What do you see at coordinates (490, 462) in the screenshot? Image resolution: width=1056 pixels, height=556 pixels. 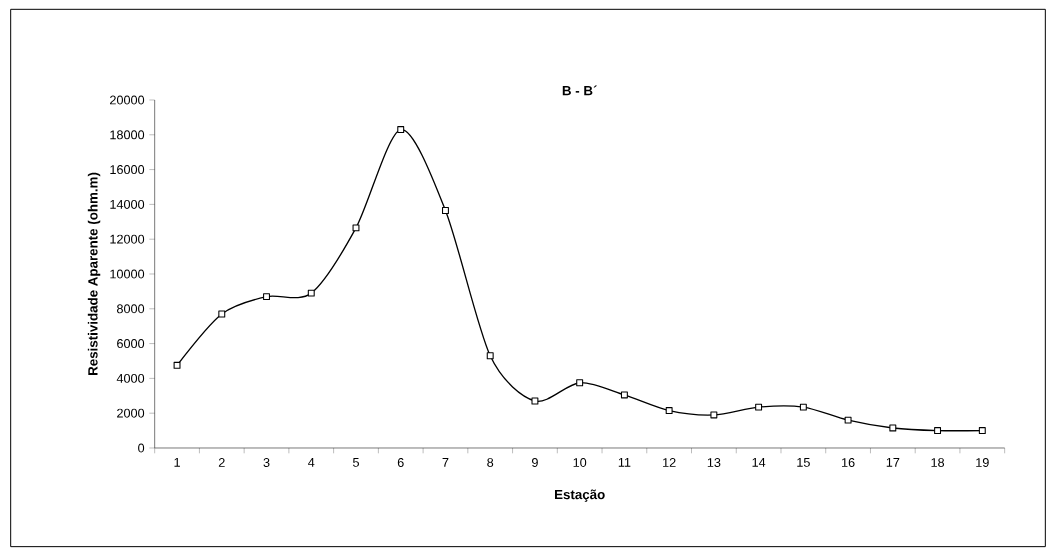 I see `x-tick-label: 8` at bounding box center [490, 462].